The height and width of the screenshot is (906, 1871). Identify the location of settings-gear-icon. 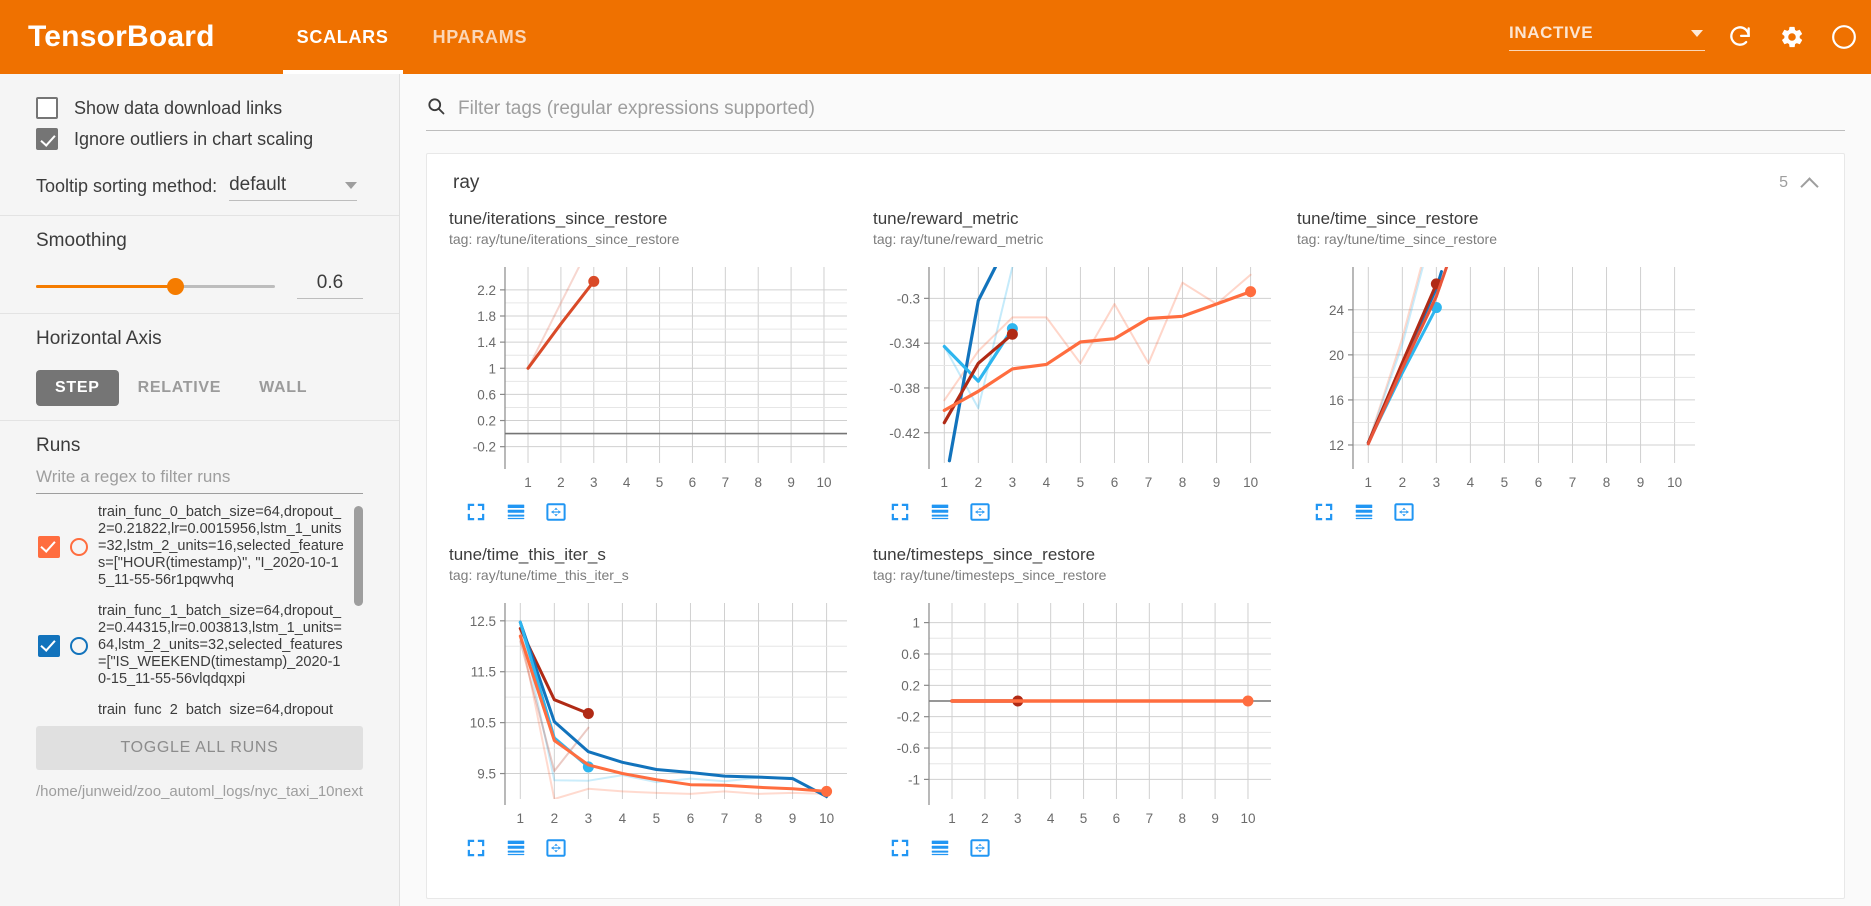
(1792, 37).